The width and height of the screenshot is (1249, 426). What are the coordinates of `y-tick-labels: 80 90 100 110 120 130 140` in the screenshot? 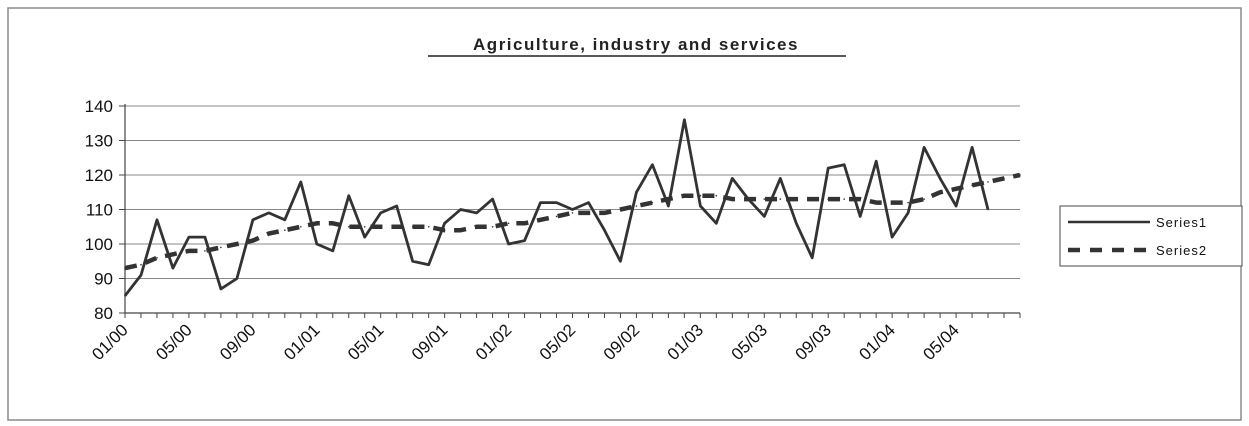 It's located at (99, 210).